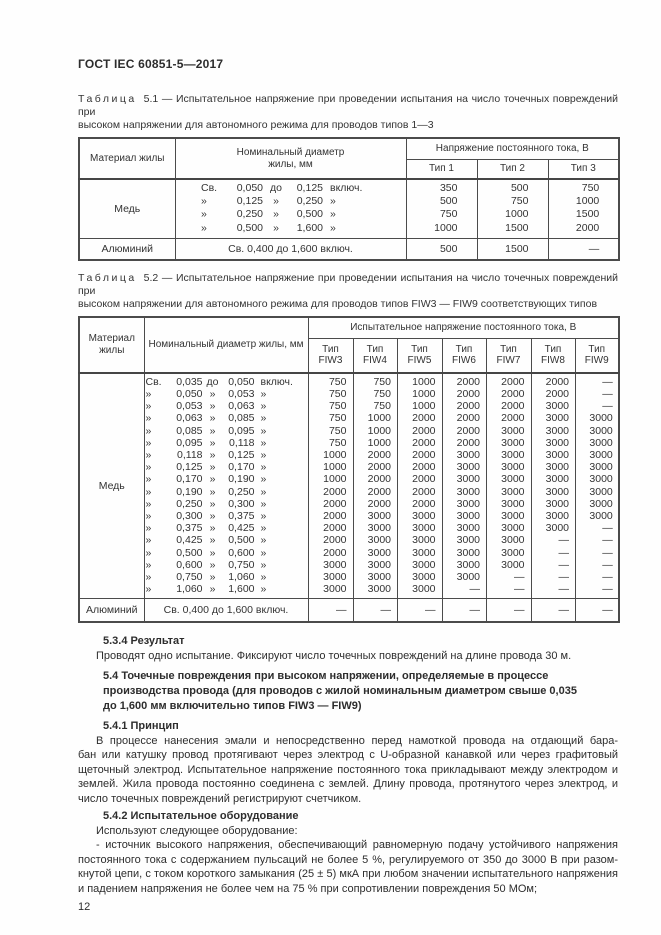 The image size is (661, 935). Describe the element at coordinates (197, 830) in the screenshot. I see `paragraph-line: Используют следующее оборудование:` at that location.